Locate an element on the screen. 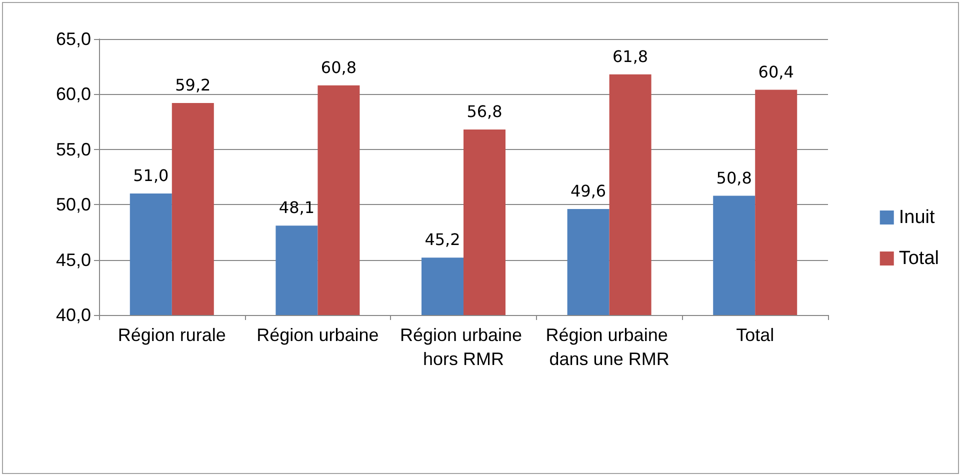 This screenshot has height=476, width=961. data-label: 60,4 is located at coordinates (776, 72).